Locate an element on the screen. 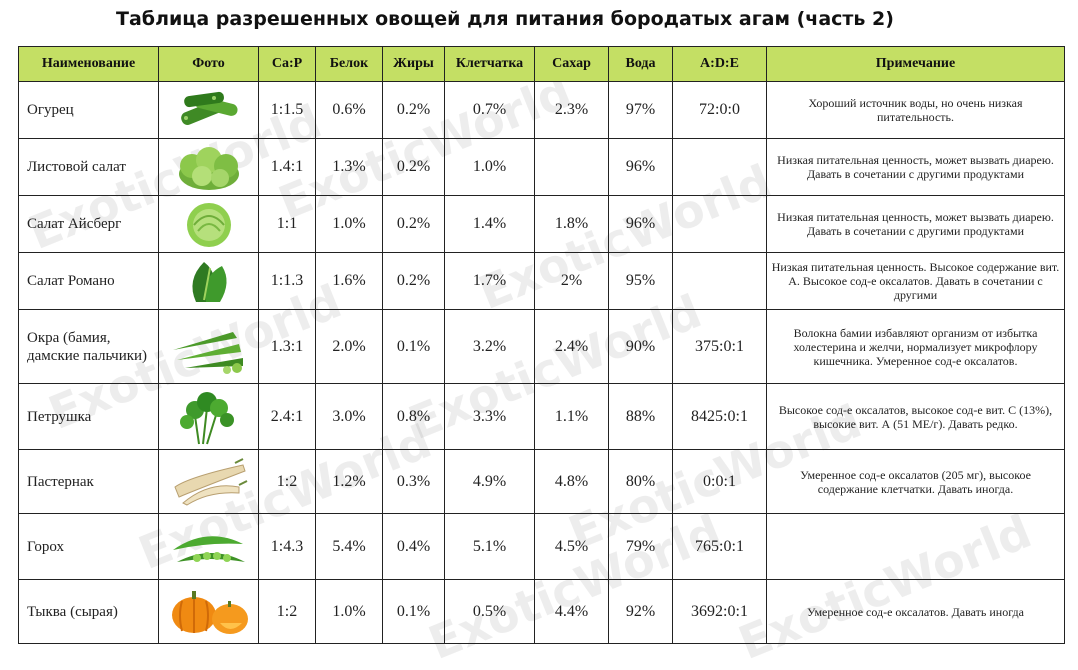  protein-value: 1.6% is located at coordinates (349, 281).